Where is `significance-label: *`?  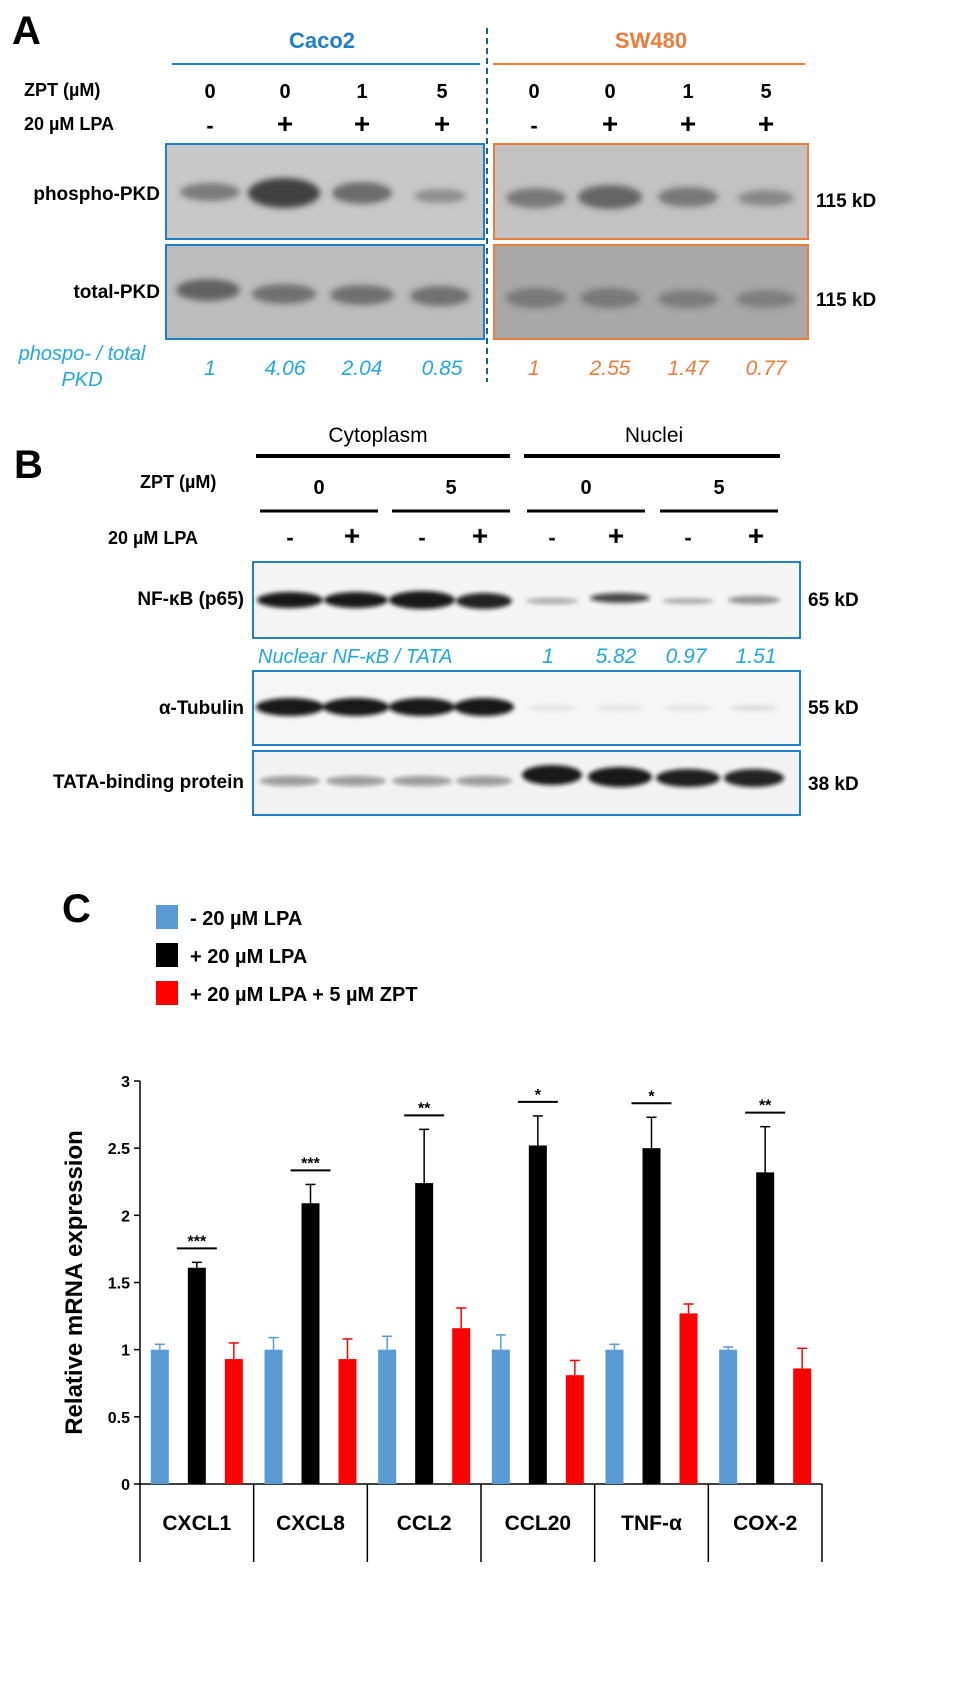 significance-label: * is located at coordinates (651, 1096).